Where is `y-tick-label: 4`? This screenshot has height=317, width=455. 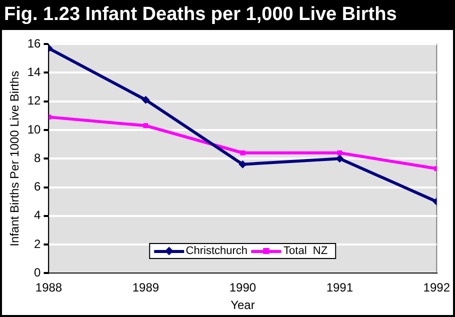
y-tick-label: 4 is located at coordinates (38, 215).